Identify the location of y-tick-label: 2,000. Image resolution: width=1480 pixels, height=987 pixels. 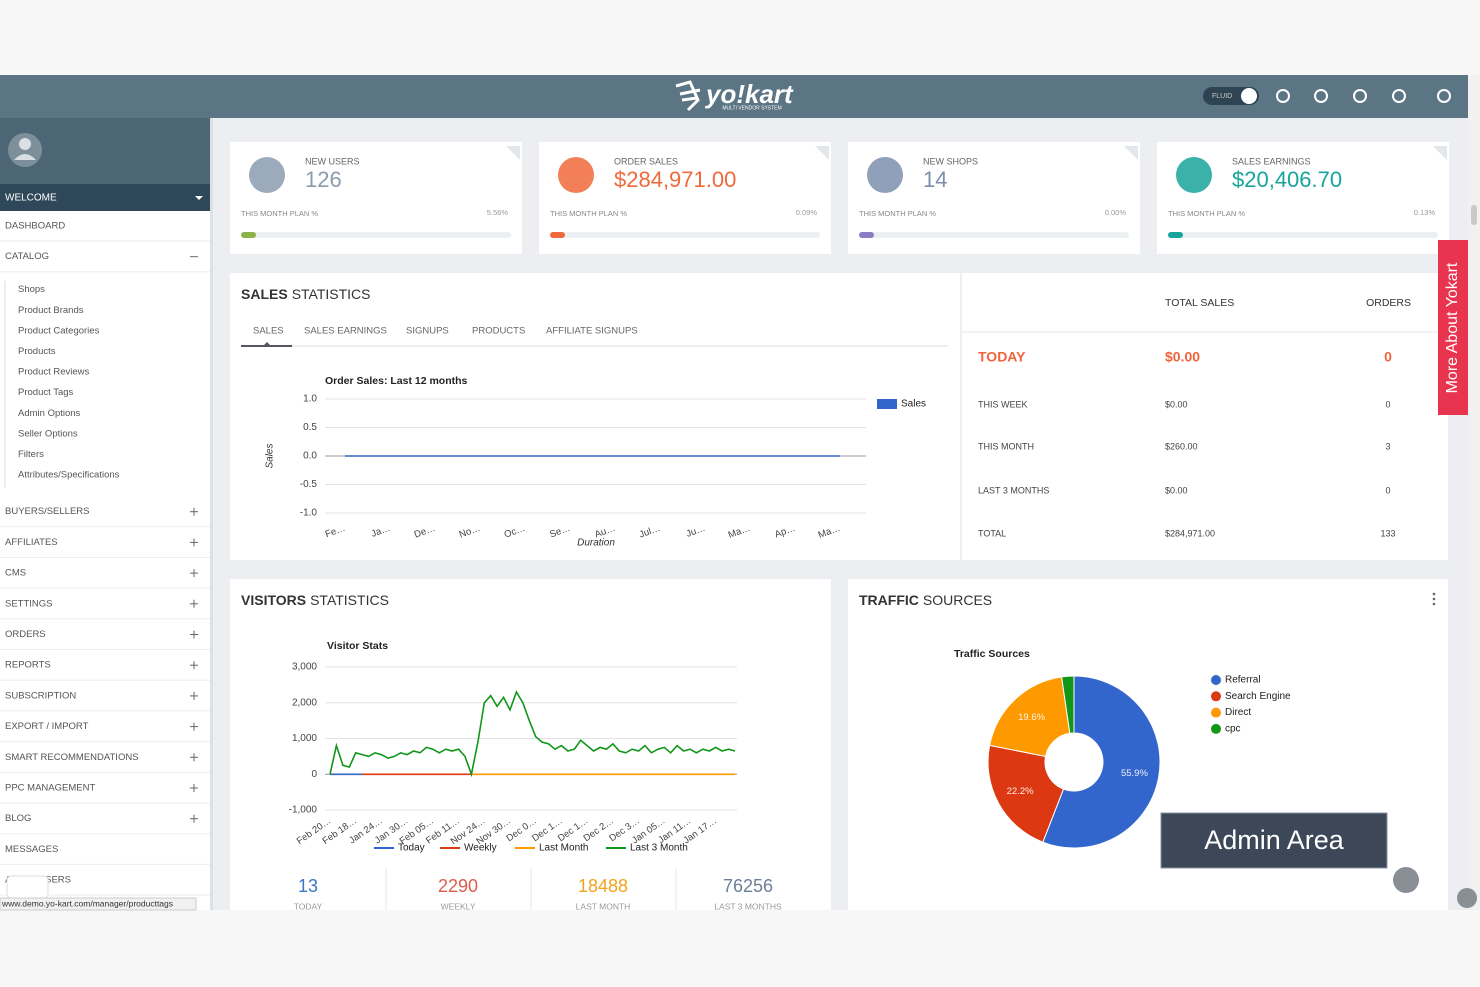
(304, 702).